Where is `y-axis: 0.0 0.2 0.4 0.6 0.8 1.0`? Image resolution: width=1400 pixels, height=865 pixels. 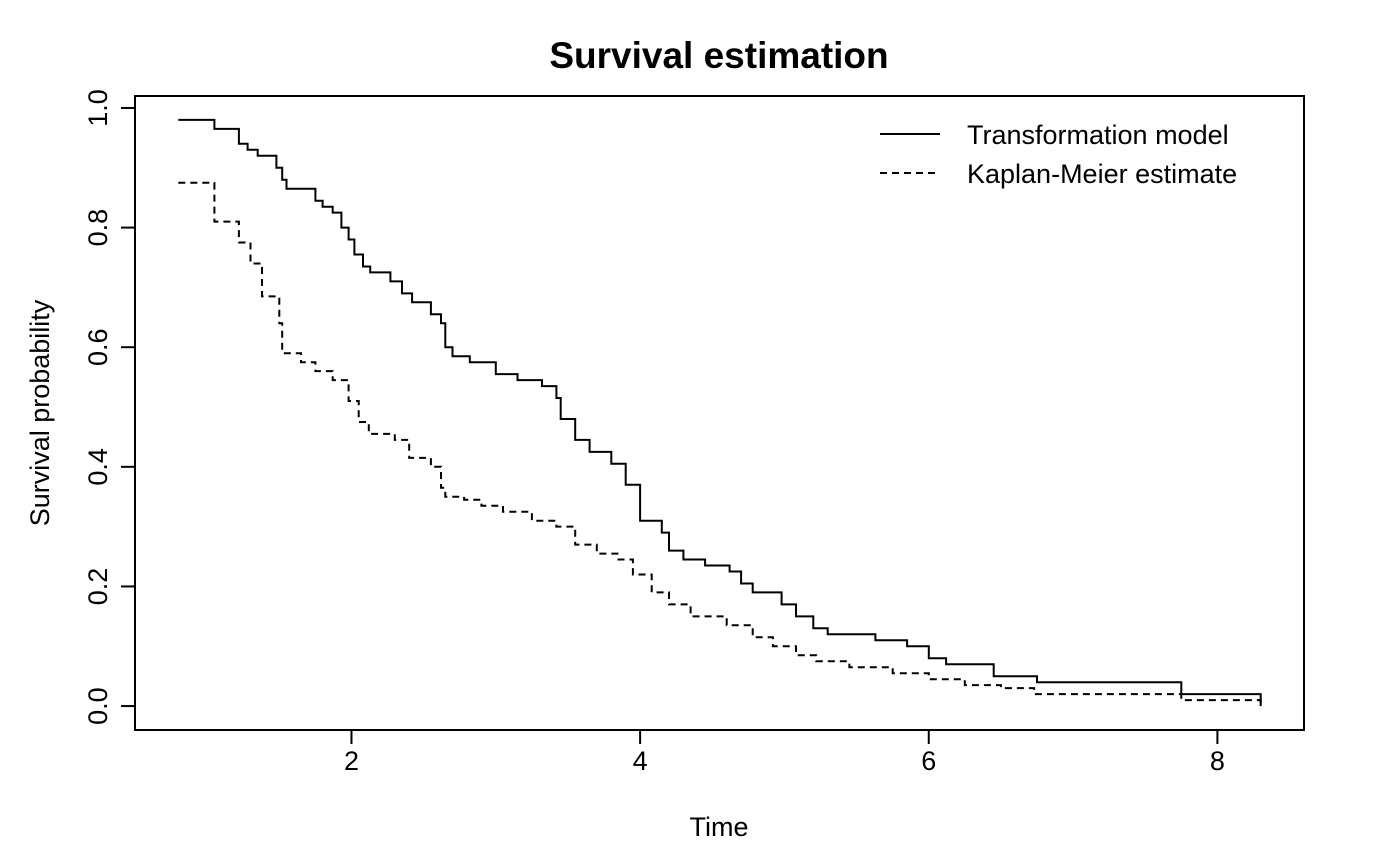
y-axis: 0.0 0.2 0.4 0.6 0.8 1.0 is located at coordinates (109, 407).